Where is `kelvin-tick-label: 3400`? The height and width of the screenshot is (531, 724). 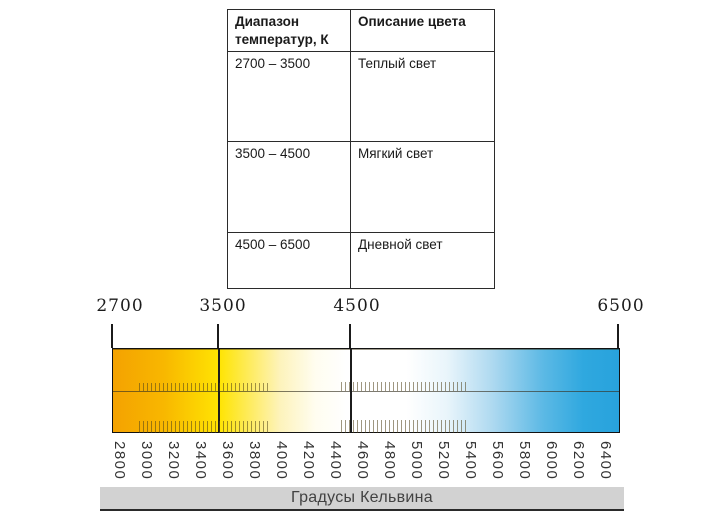
kelvin-tick-label: 3400 is located at coordinates (200, 461).